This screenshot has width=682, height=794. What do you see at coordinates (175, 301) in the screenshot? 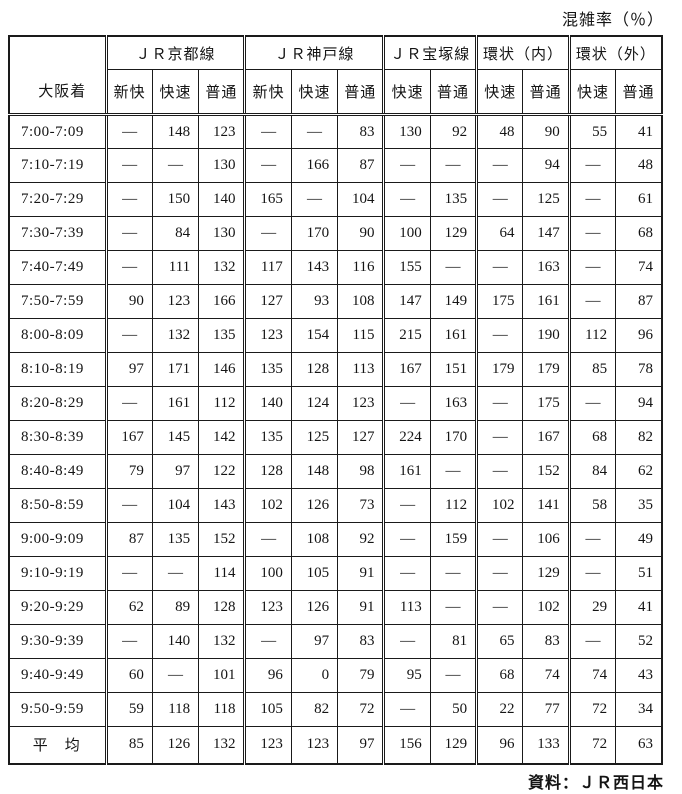
I see `value-cell: 123` at bounding box center [175, 301].